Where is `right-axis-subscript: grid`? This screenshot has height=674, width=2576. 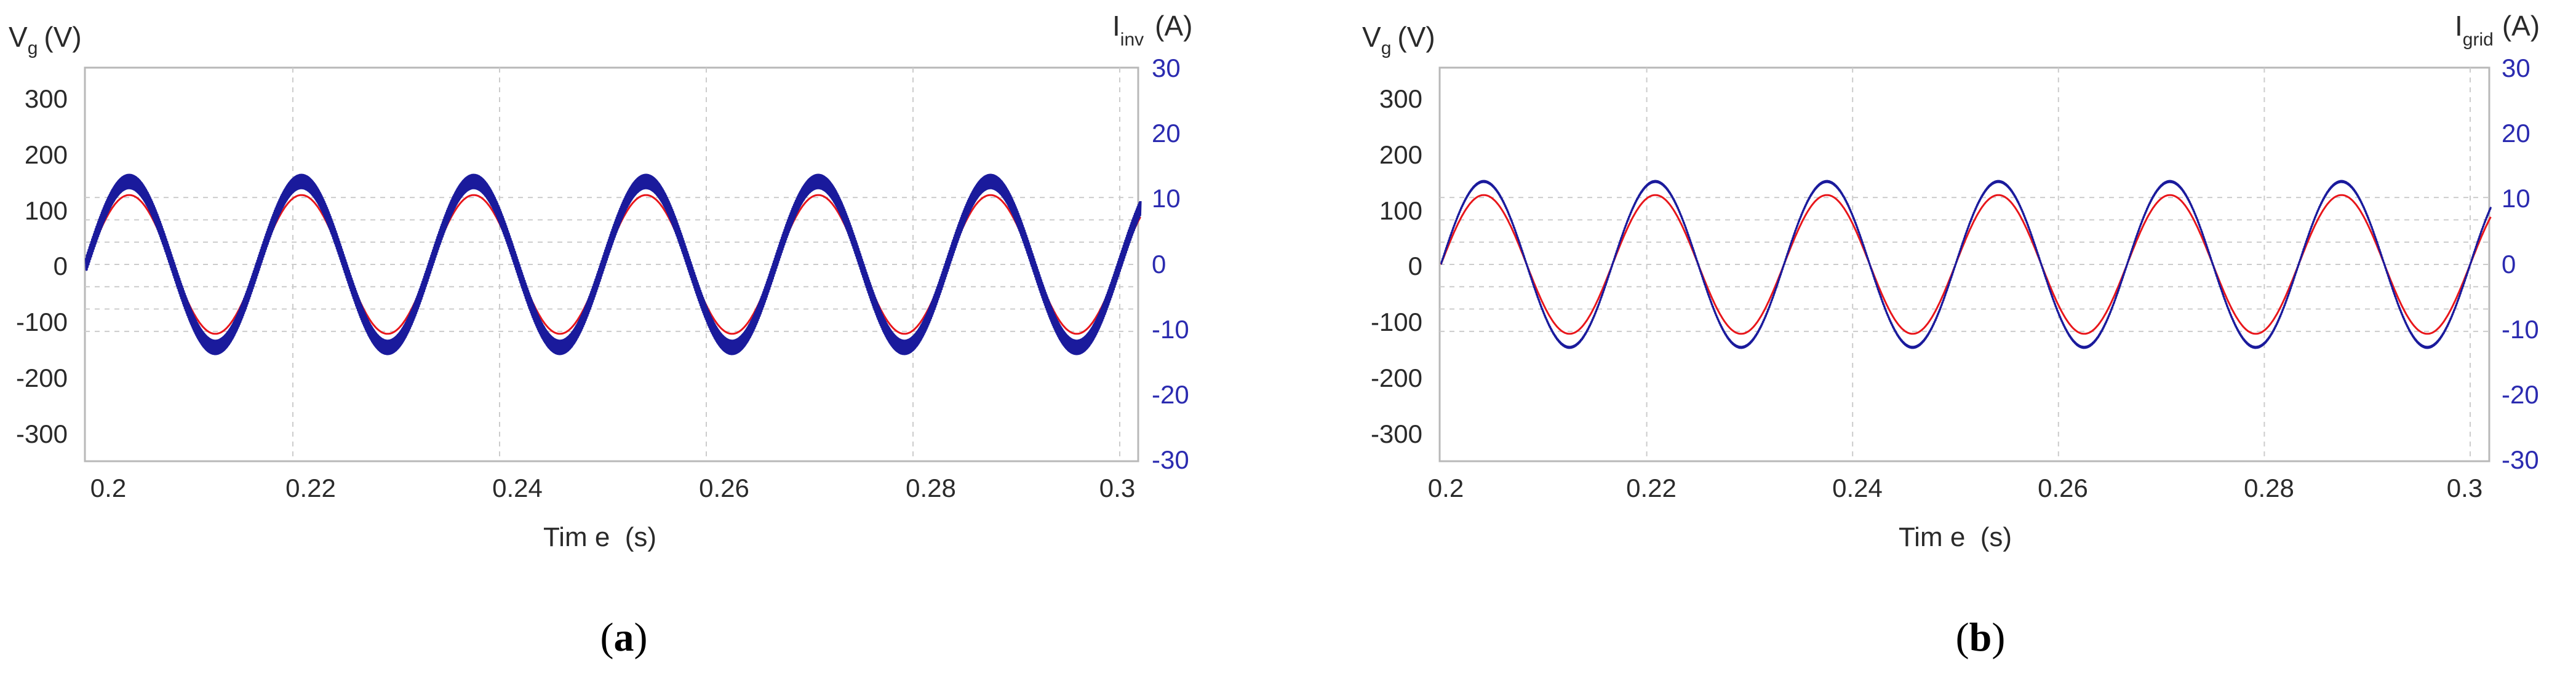
right-axis-subscript: grid is located at coordinates (2478, 40).